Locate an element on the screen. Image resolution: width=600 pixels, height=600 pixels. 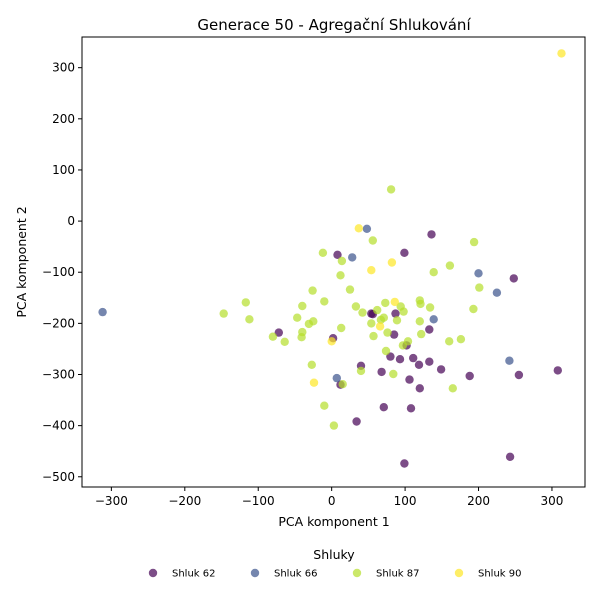
legend-label: Shluk 66 is located at coordinates (296, 574).